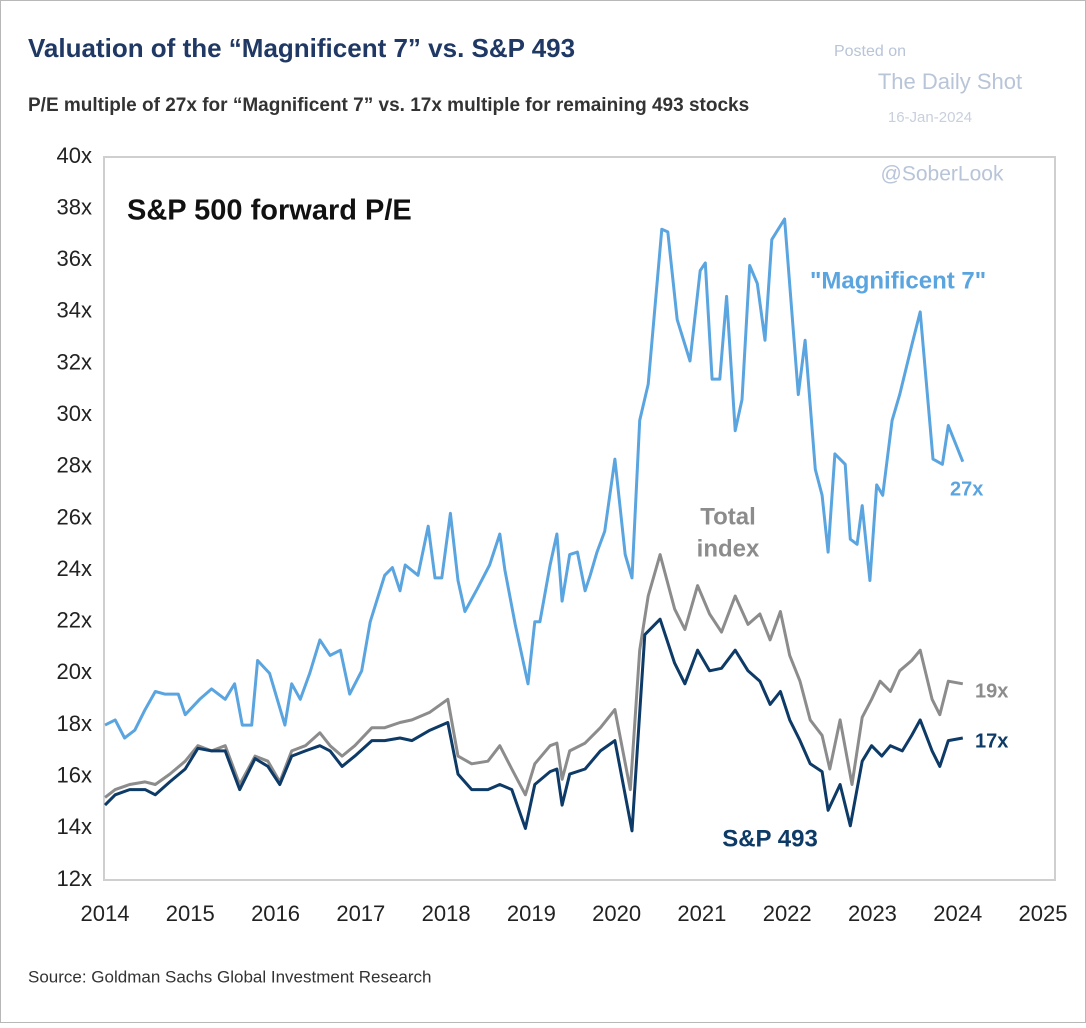 This screenshot has width=1086, height=1028. Describe the element at coordinates (950, 81) in the screenshot. I see `watermark: The Daily Shot` at that location.